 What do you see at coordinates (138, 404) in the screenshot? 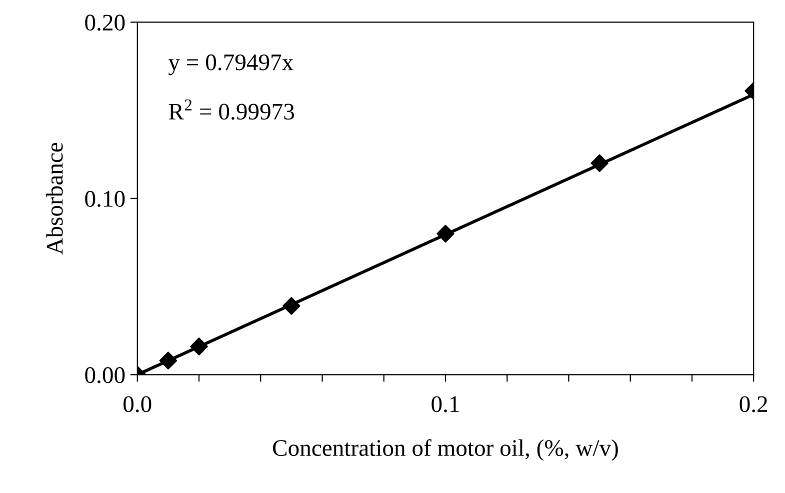
I see `x-tick-label: 0.0` at bounding box center [138, 404].